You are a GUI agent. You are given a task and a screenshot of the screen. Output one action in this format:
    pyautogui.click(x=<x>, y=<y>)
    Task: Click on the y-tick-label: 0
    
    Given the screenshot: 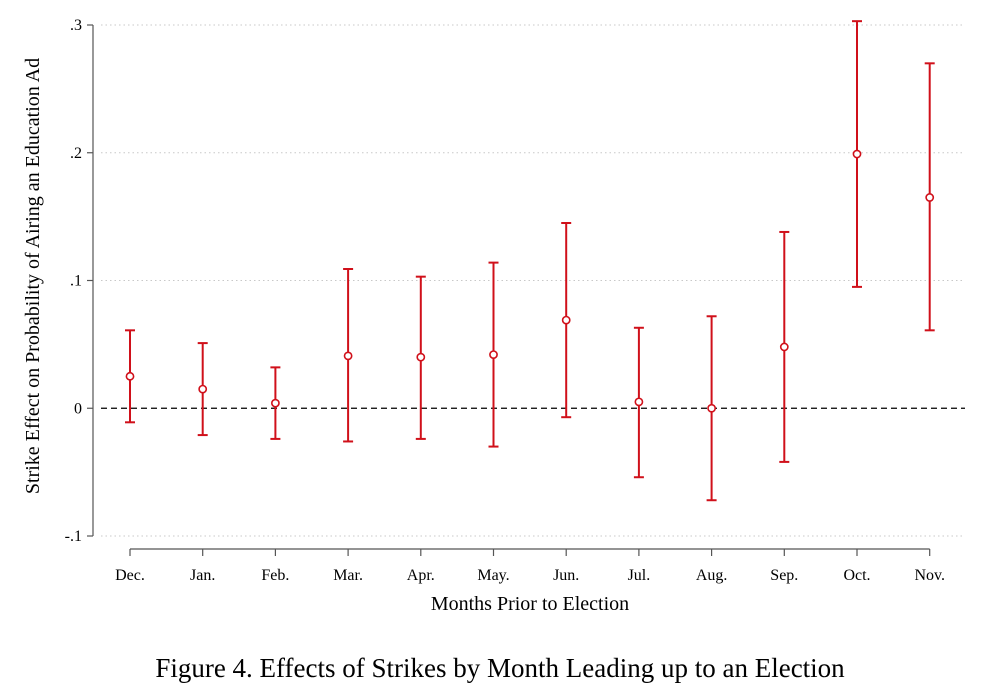 What is the action you would take?
    pyautogui.click(x=78, y=408)
    